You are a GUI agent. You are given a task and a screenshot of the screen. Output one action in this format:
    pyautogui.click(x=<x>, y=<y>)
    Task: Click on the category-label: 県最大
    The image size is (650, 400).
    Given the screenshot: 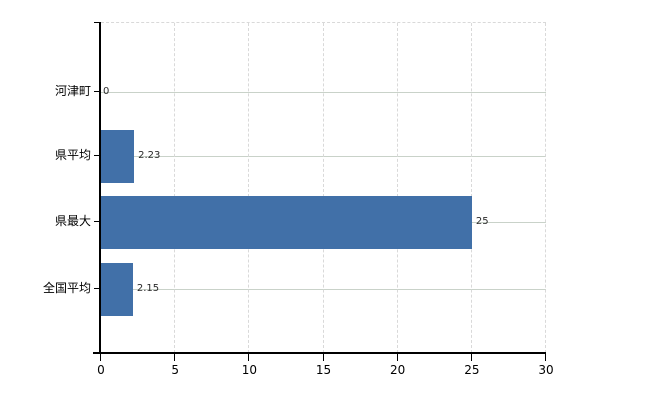 What is the action you would take?
    pyautogui.click(x=72, y=221)
    